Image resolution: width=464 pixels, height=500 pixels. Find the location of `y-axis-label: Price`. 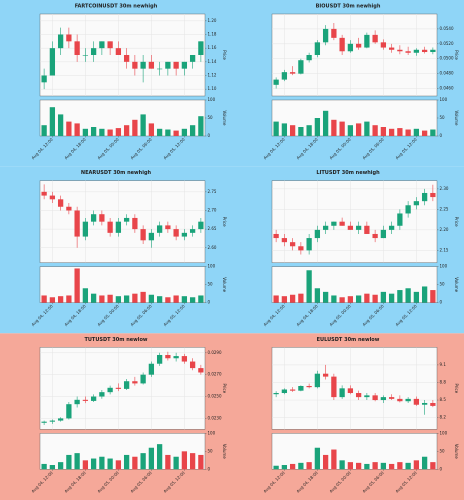

y-axis-label: Price is located at coordinates (456, 388).